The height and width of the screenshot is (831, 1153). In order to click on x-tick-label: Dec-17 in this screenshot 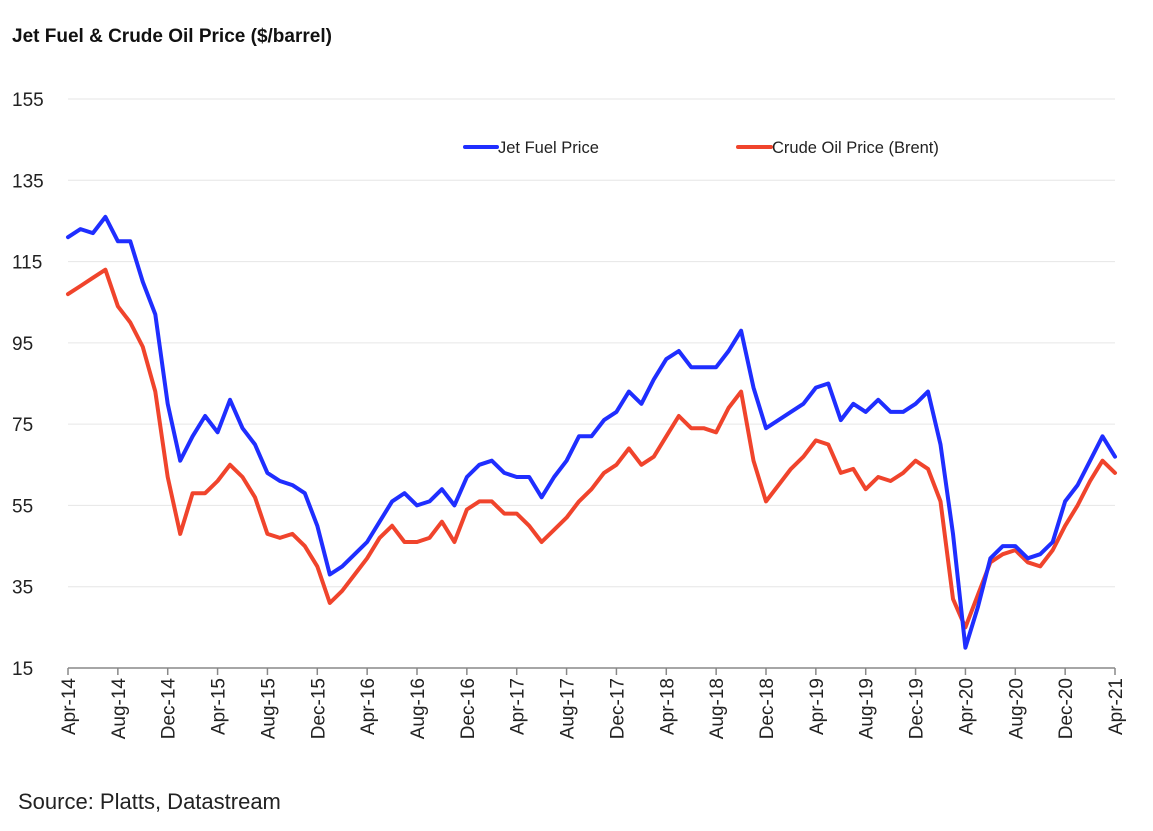, I will do `click(617, 708)`.